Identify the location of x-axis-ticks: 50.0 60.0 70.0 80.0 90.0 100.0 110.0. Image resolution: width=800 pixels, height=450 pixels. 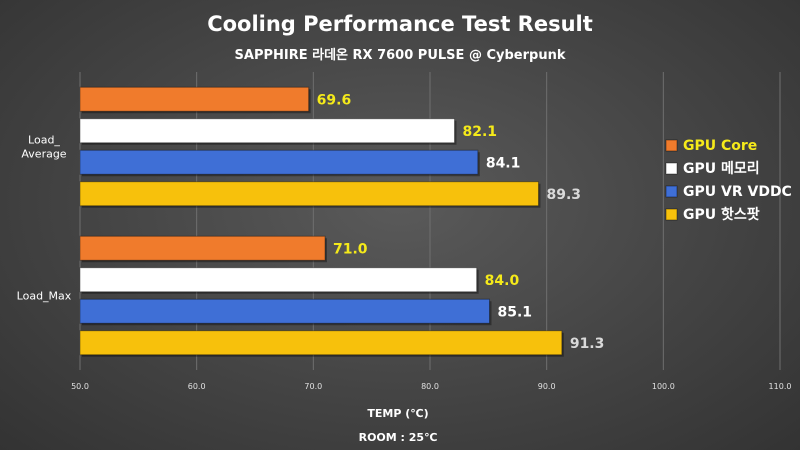
(431, 386).